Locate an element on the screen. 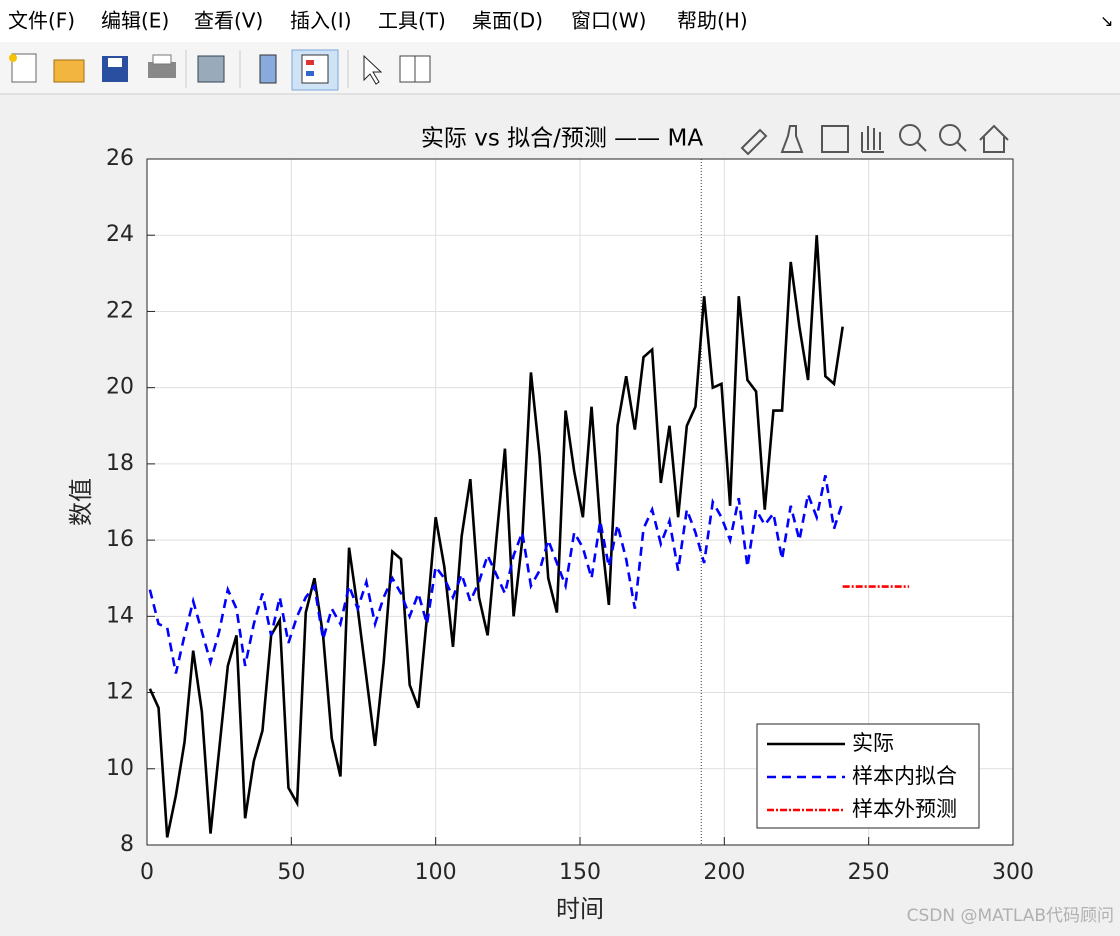  y-tick-label: 8 is located at coordinates (127, 844).